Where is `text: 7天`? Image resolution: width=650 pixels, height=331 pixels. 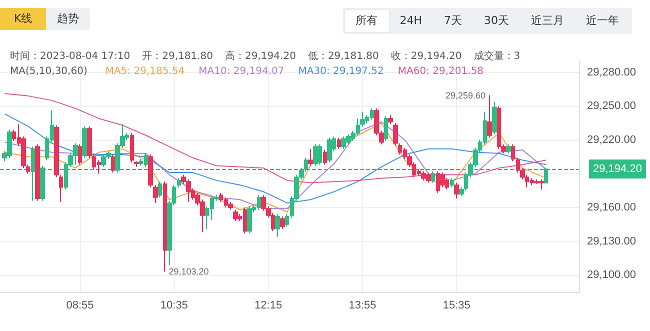
text: 7天 is located at coordinates (453, 21).